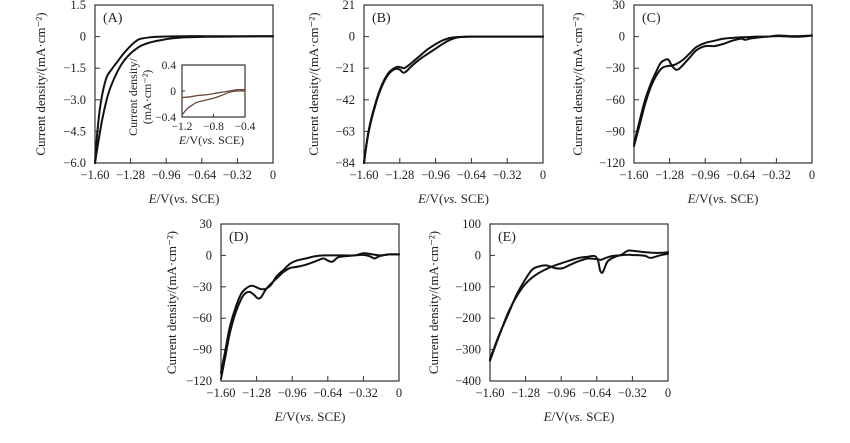 The width and height of the screenshot is (850, 443). I want to click on y-axis: 30 0 −30 −60 −90 −120, so click(619, 85).